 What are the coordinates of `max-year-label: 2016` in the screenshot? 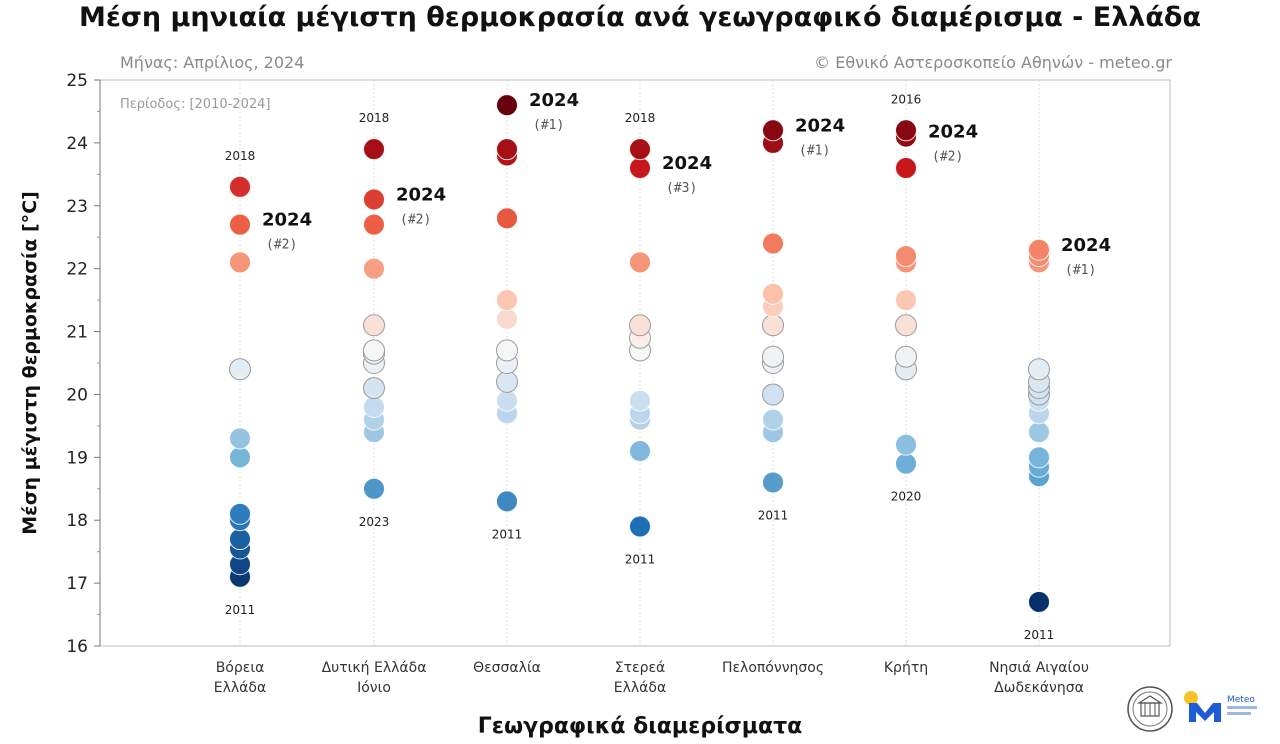 It's located at (906, 99).